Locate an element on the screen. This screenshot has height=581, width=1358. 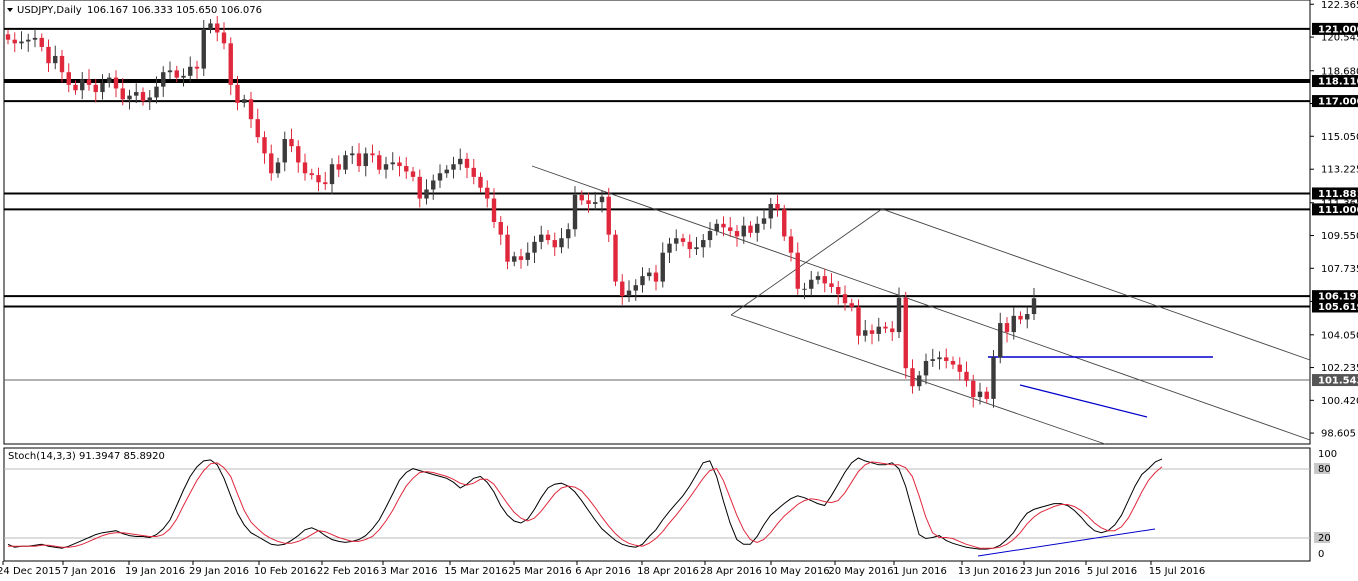
stoch-main-line is located at coordinates (585, 503).